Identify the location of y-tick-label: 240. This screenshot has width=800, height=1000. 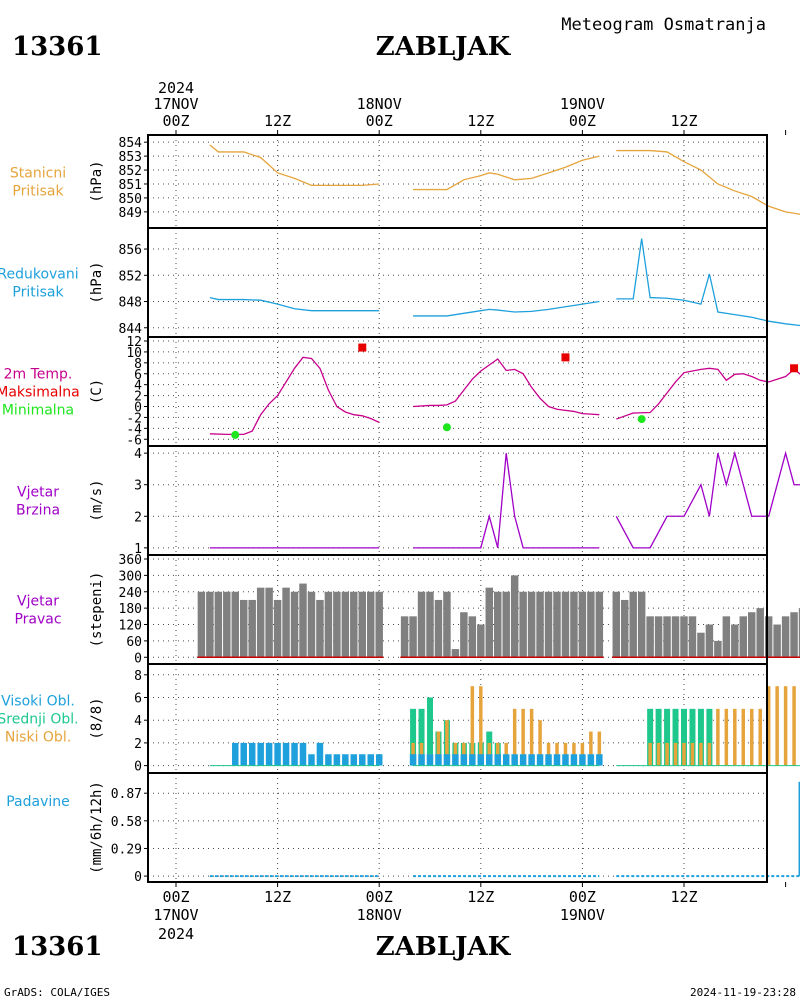
(130, 593).